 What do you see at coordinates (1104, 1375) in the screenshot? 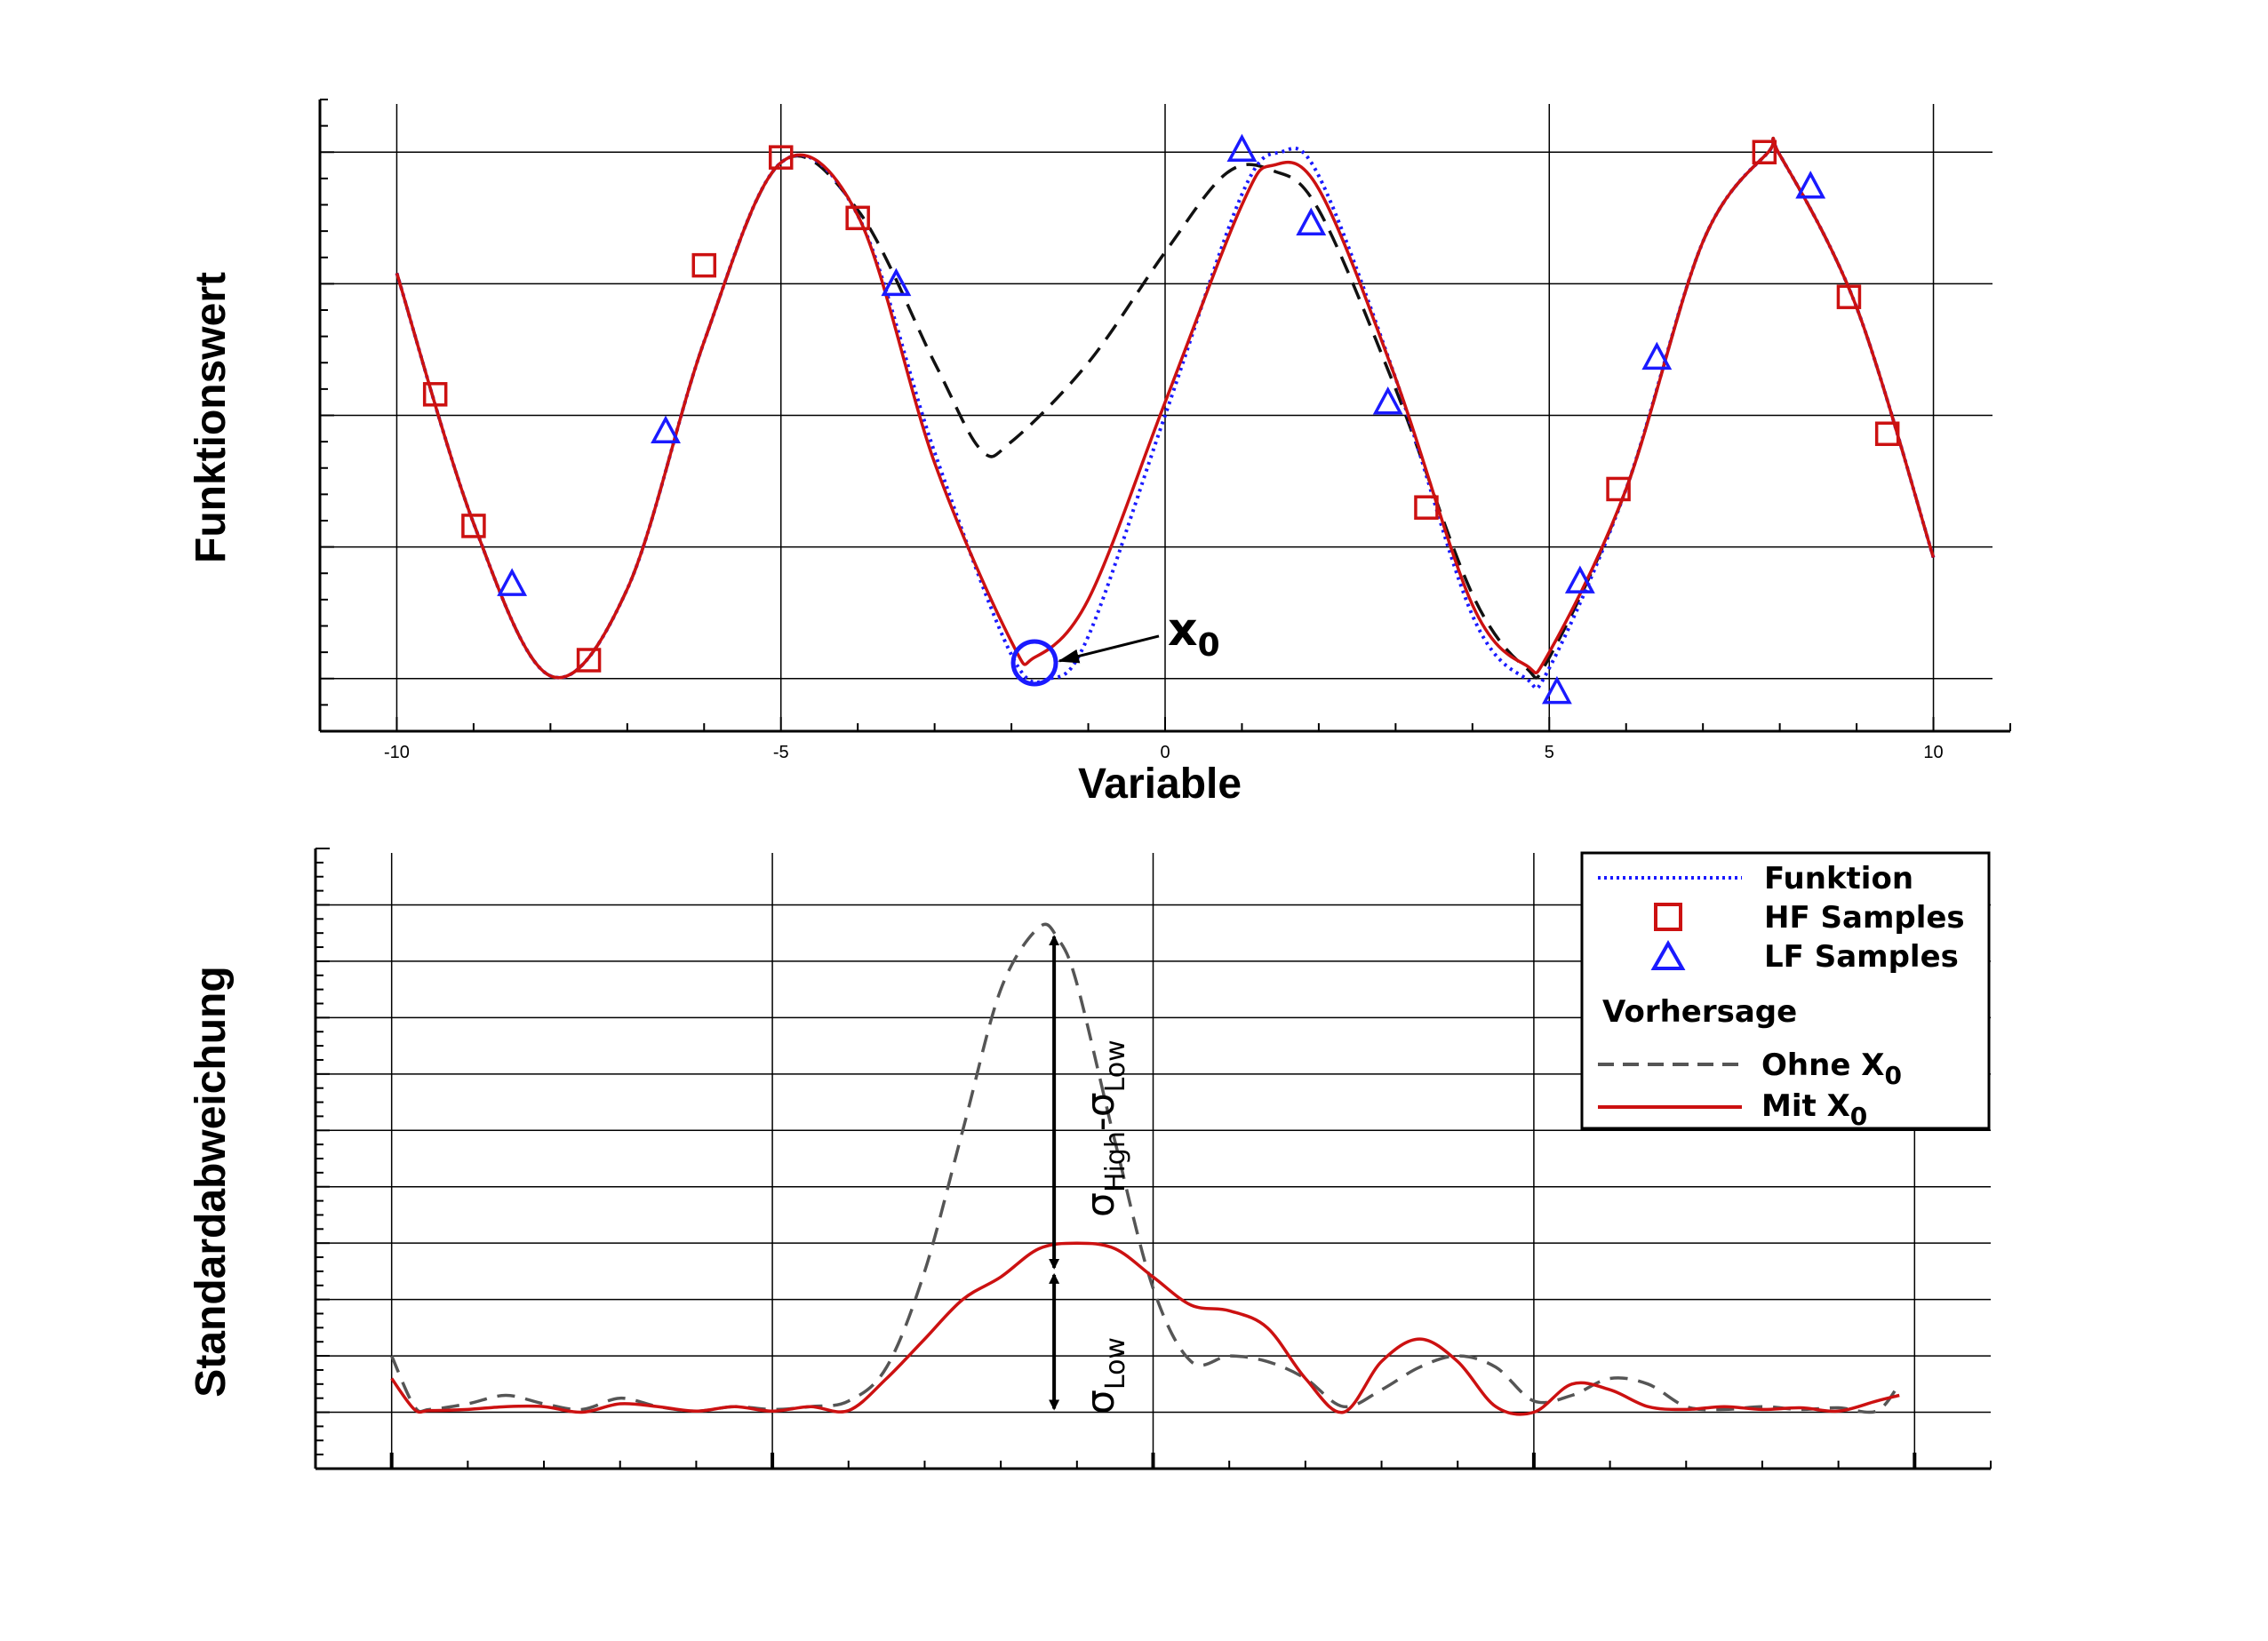
I see `sigma-low-label: σLow` at bounding box center [1104, 1375].